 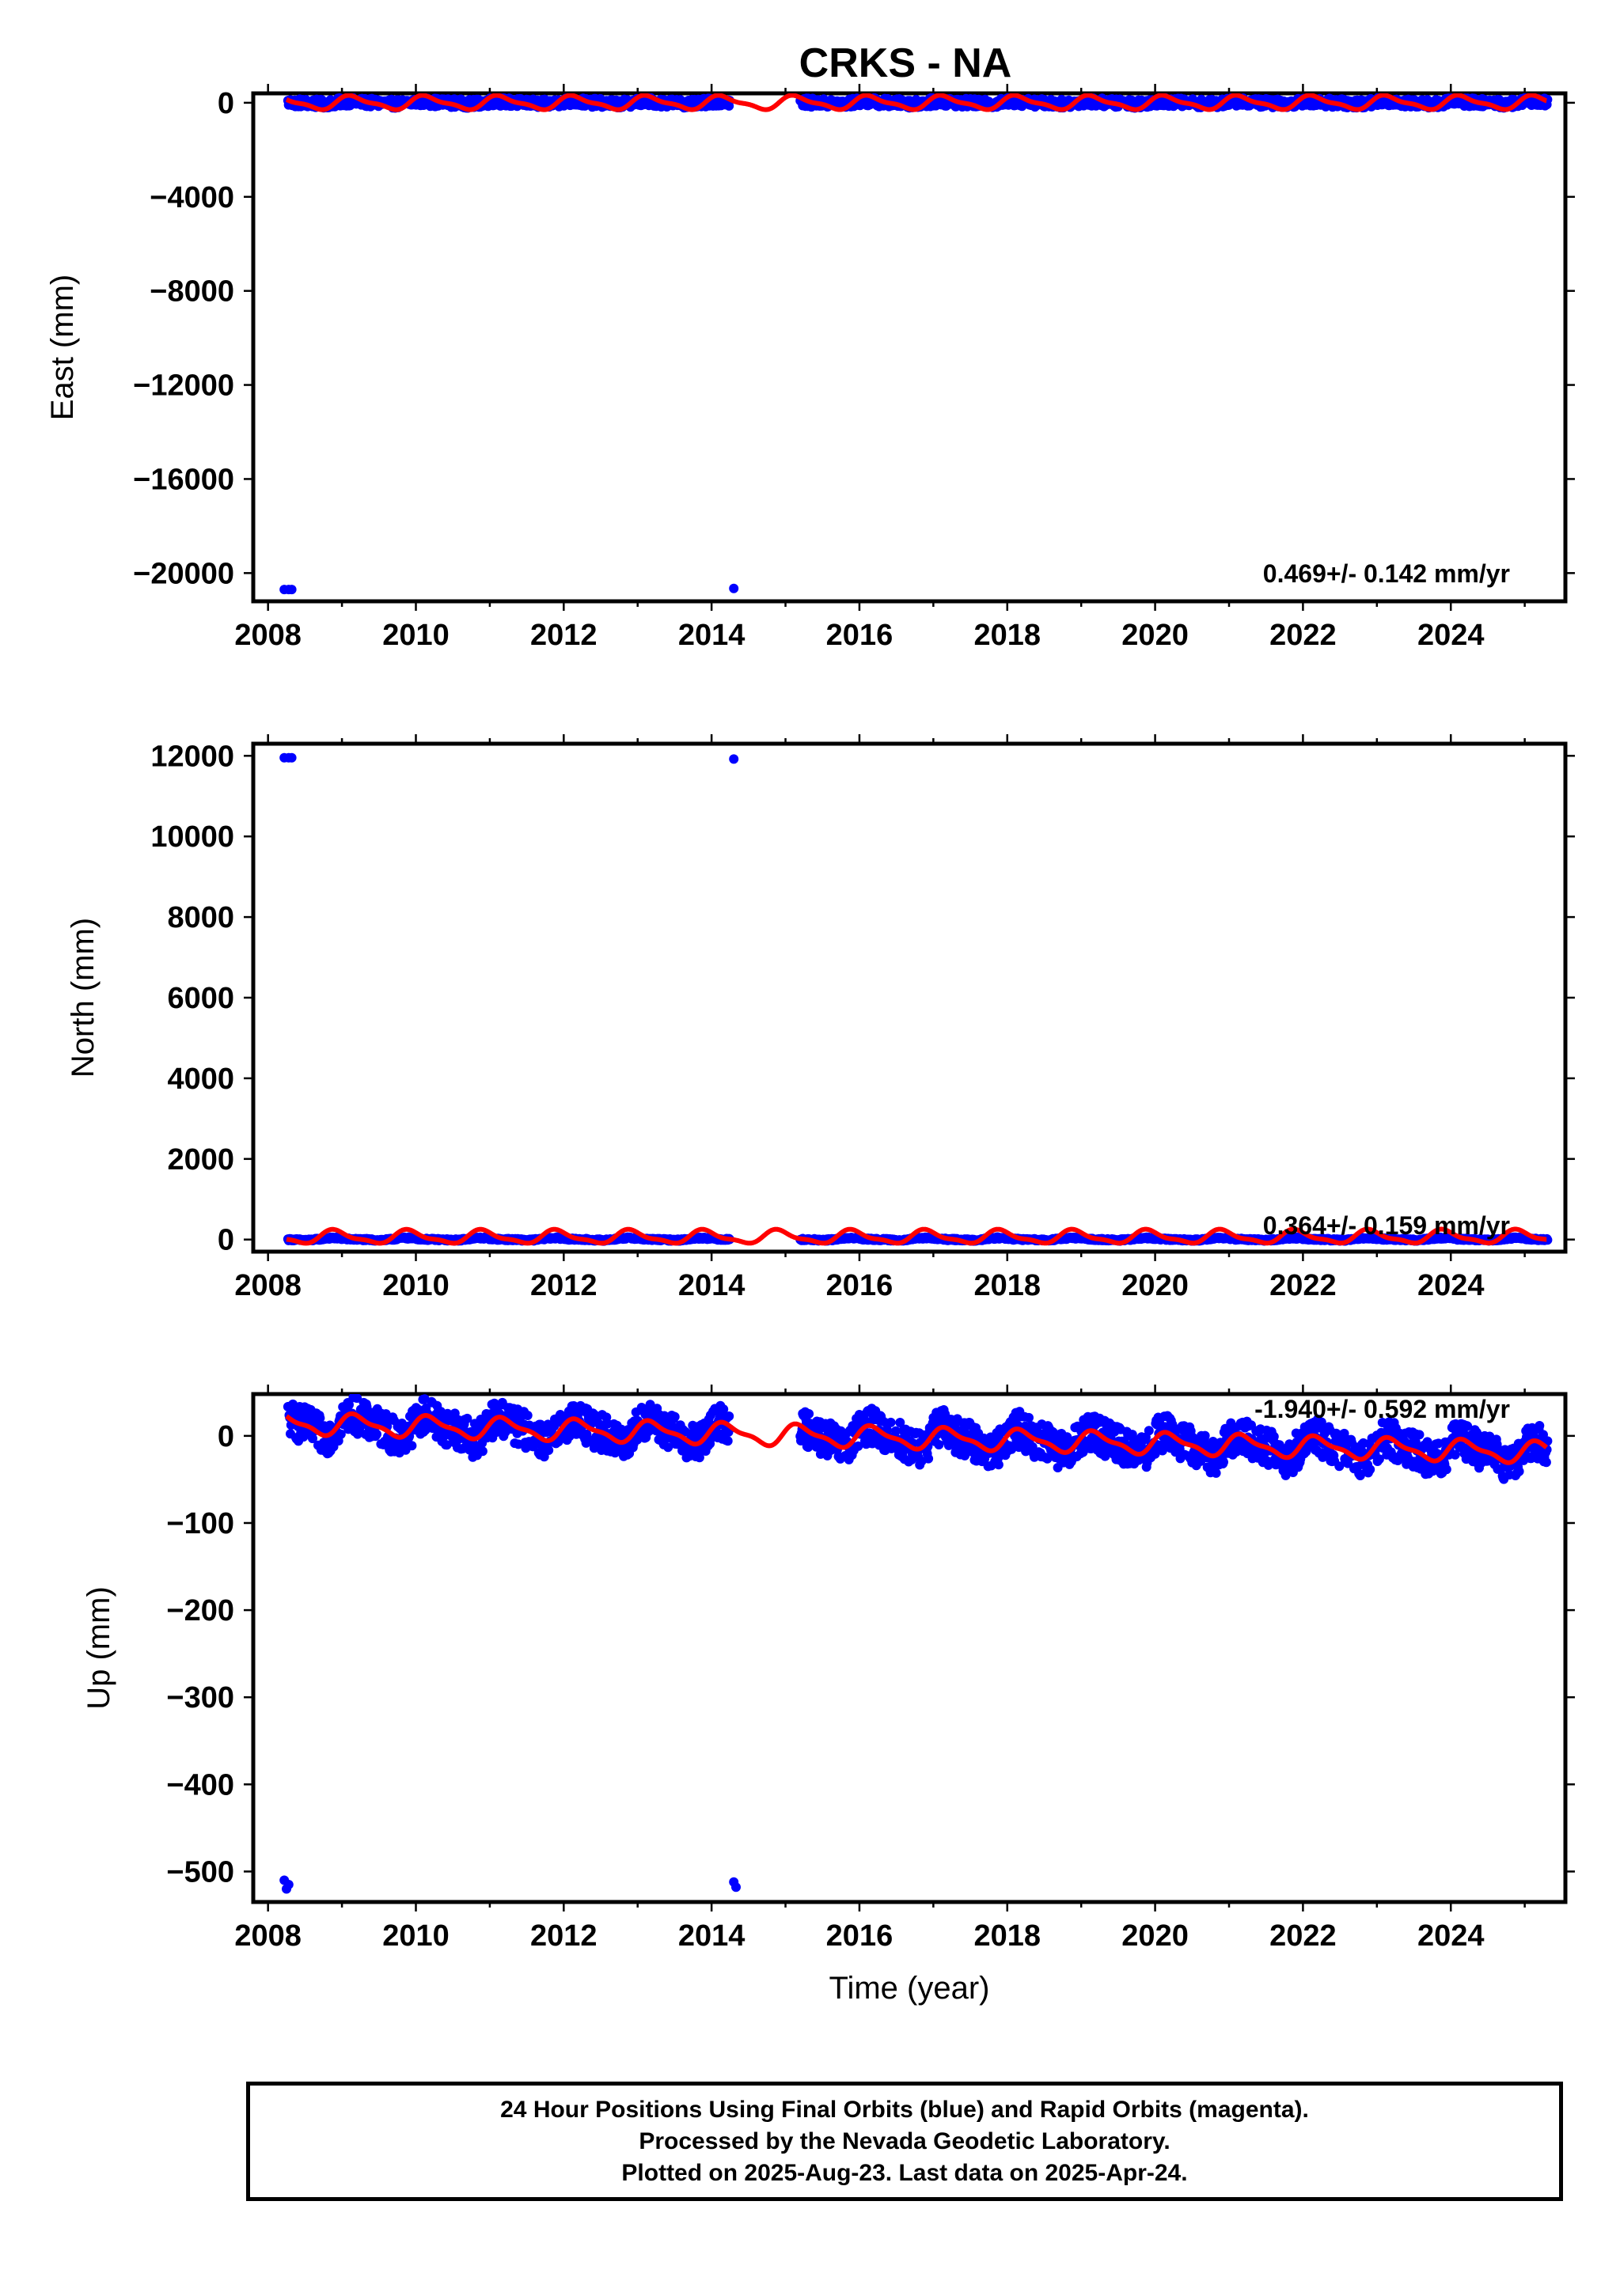 I want to click on up-axis-label: Up (mm), so click(x=99, y=1648).